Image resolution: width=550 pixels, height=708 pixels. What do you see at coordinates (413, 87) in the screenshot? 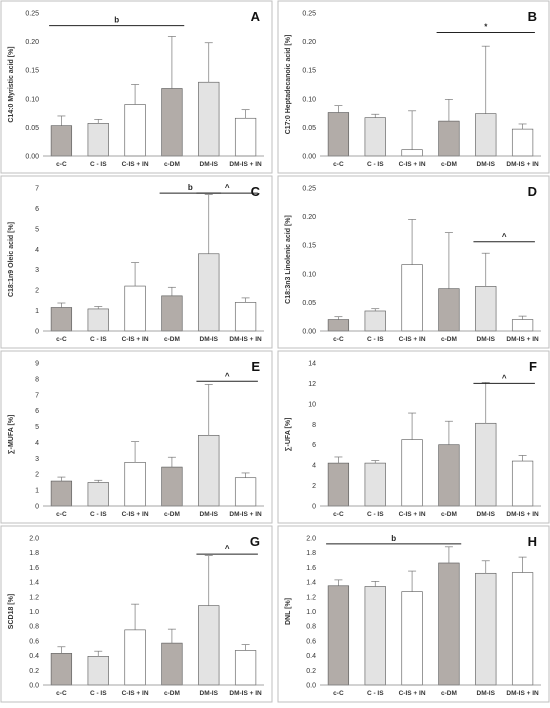
I see `panel-frame` at bounding box center [413, 87].